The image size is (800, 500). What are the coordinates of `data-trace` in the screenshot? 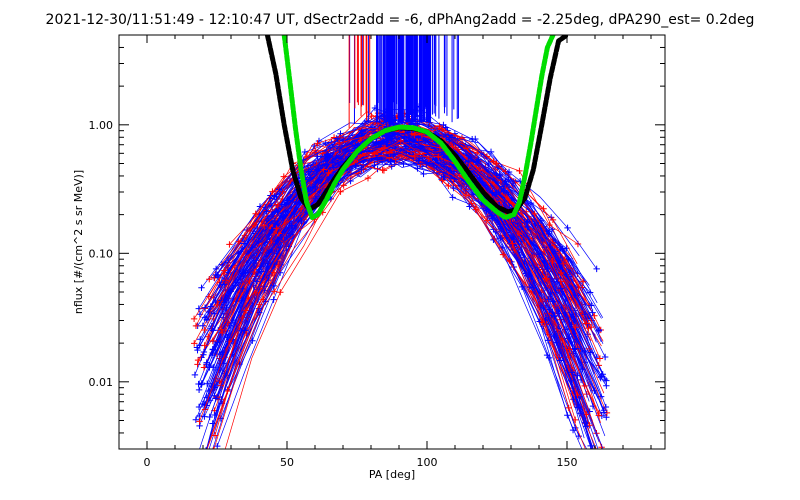 It's located at (406, 195).